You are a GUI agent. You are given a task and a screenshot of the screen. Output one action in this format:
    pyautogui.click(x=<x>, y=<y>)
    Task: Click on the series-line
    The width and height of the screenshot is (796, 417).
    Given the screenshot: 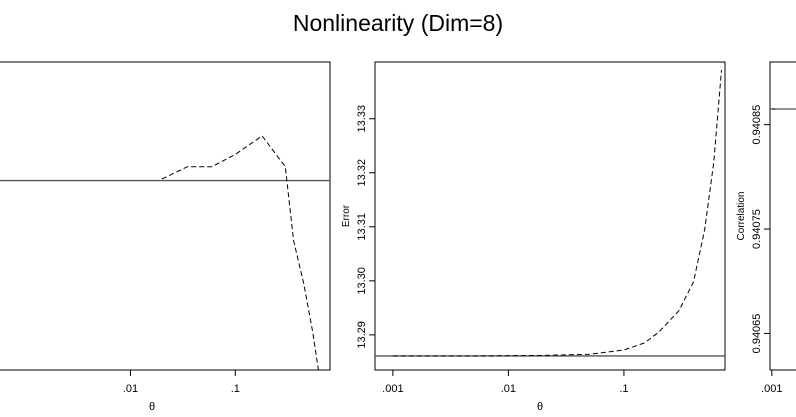 What is the action you would take?
    pyautogui.click(x=240, y=252)
    